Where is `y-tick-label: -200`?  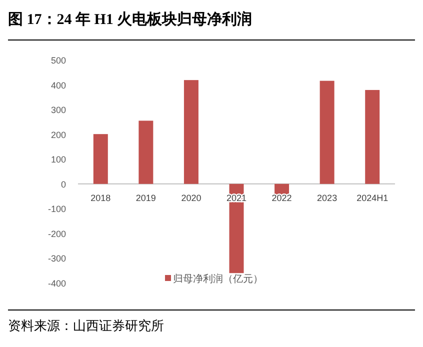
y-tick-label: -200 is located at coordinates (57, 233).